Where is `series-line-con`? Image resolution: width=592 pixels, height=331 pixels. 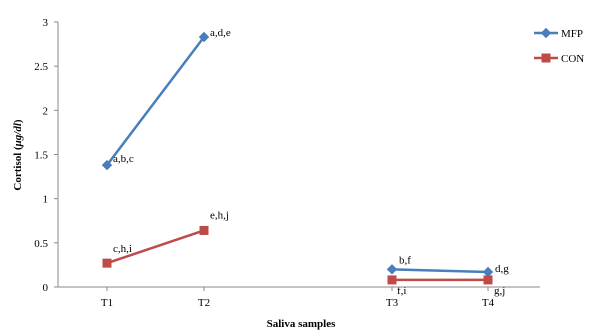
series-line-con is located at coordinates (155, 247).